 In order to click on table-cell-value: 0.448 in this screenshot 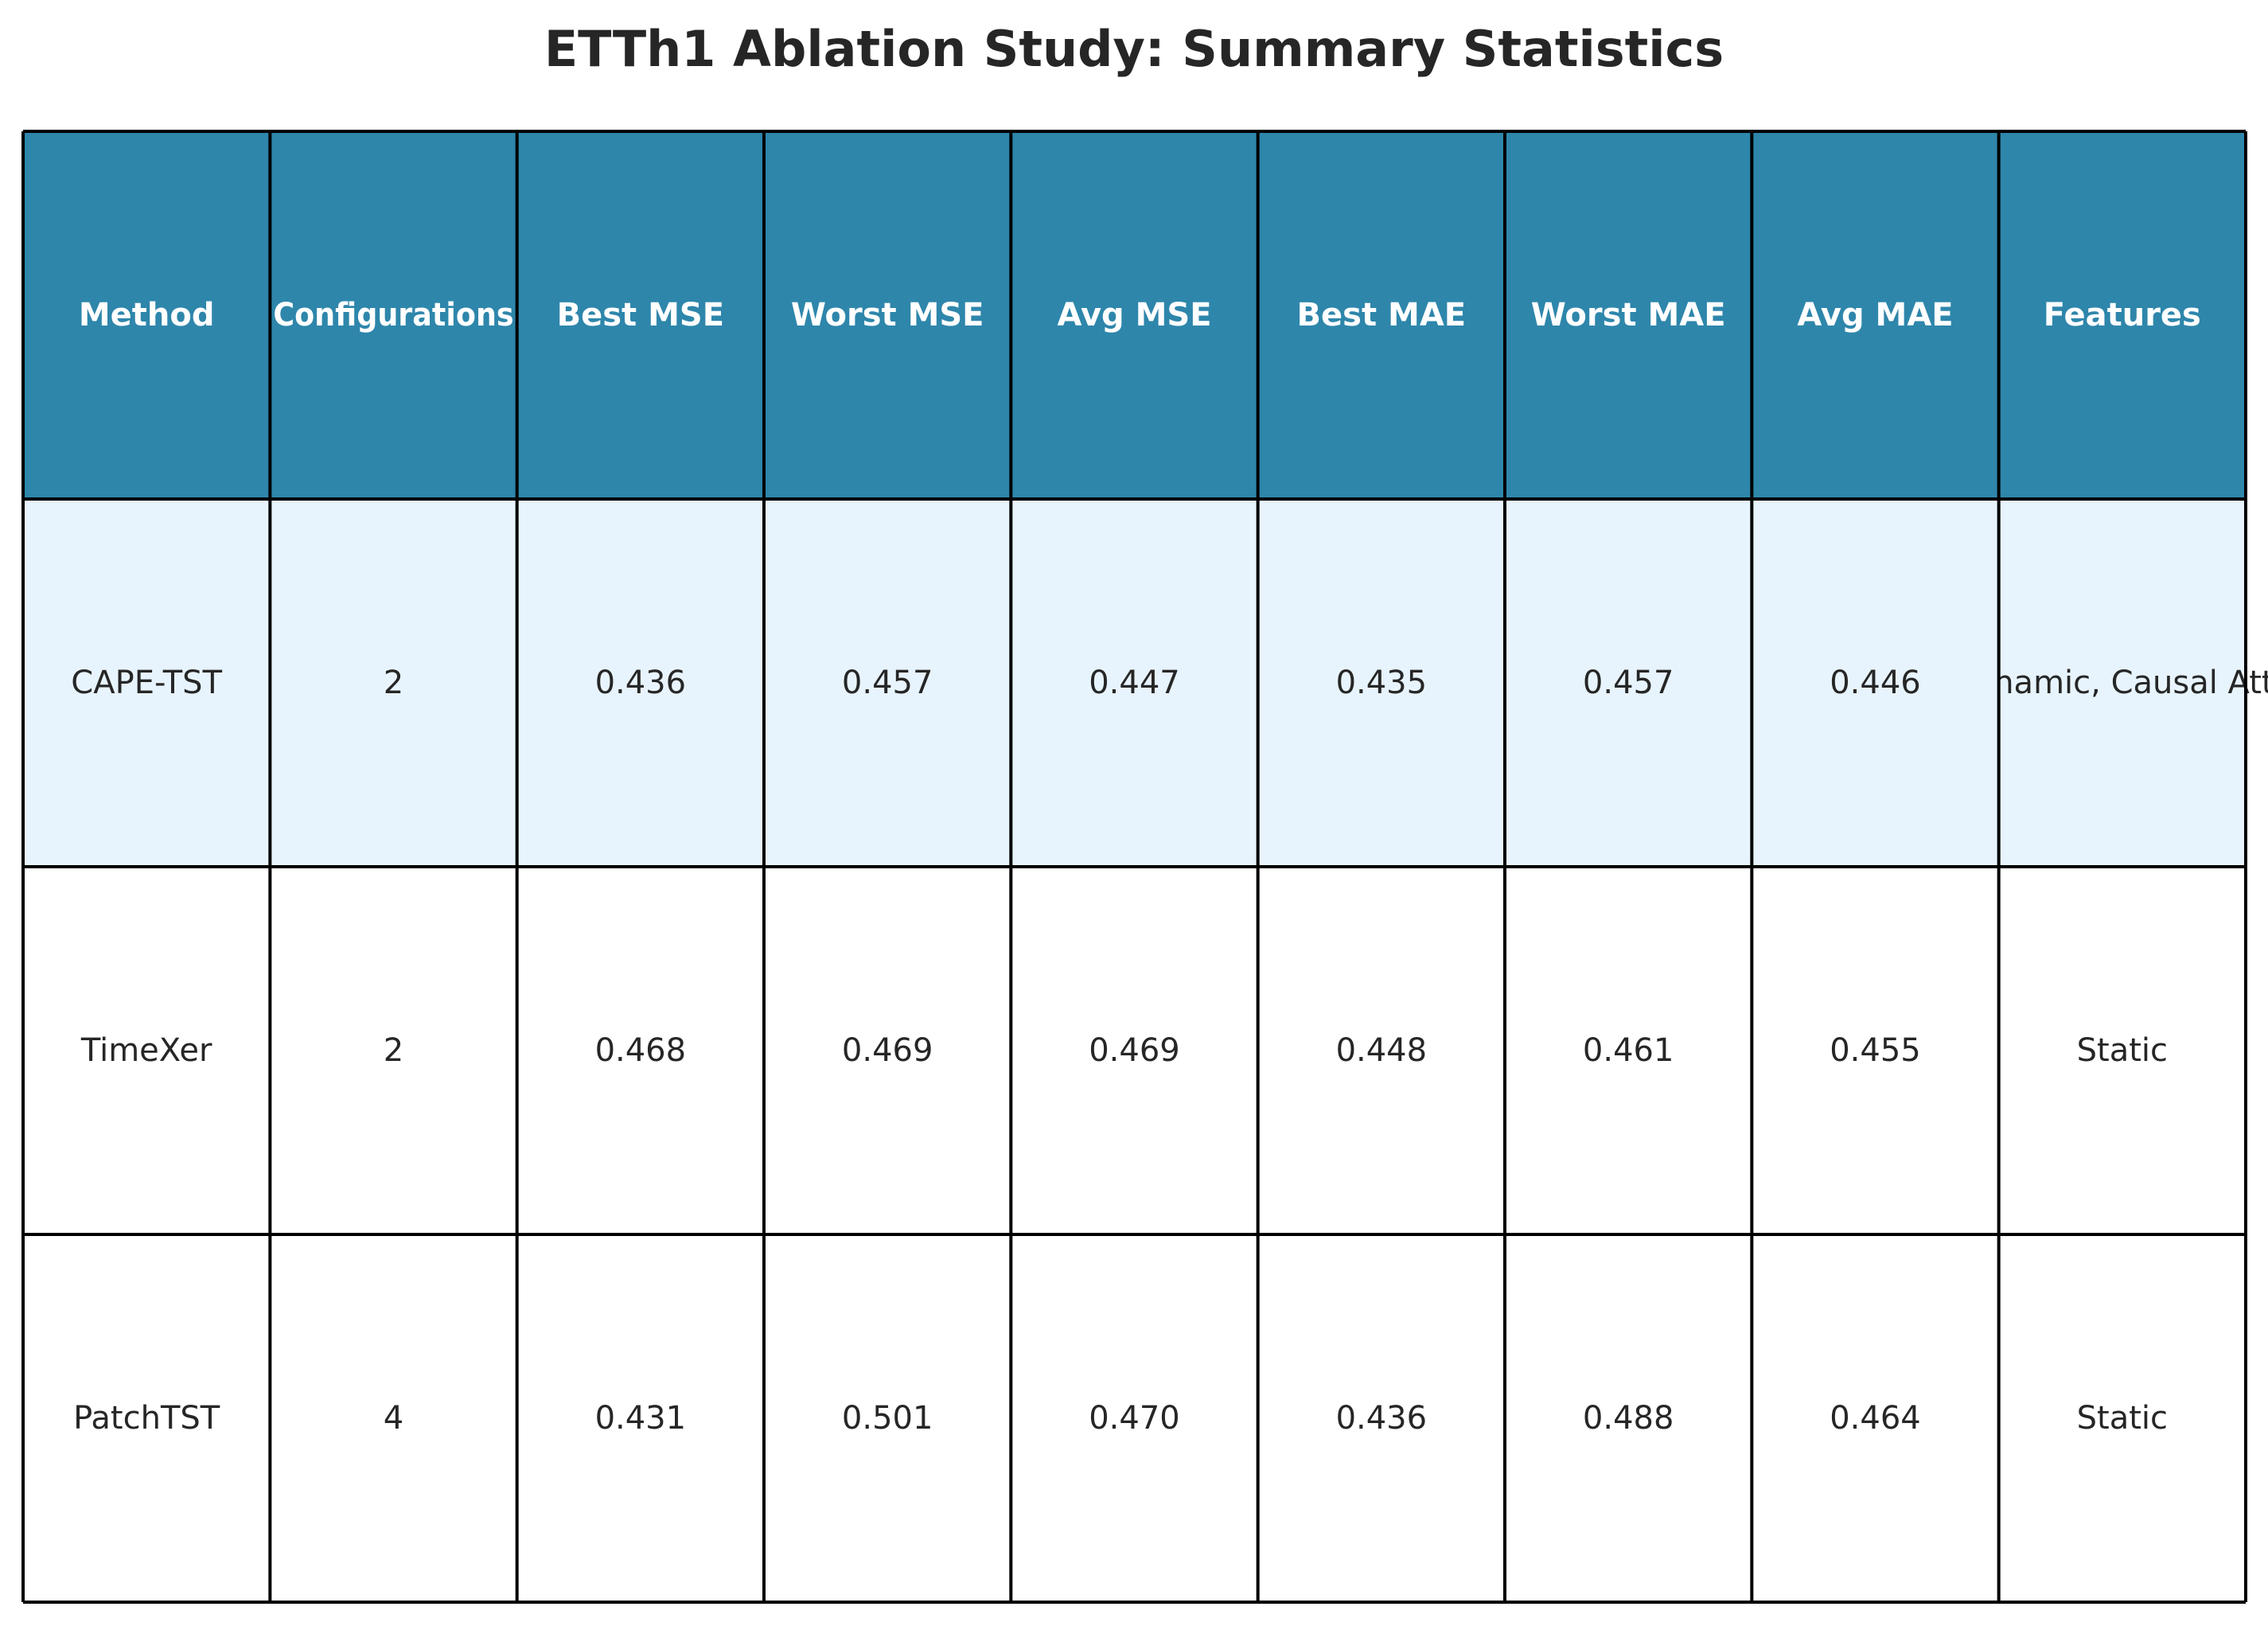, I will do `click(1382, 1050)`.